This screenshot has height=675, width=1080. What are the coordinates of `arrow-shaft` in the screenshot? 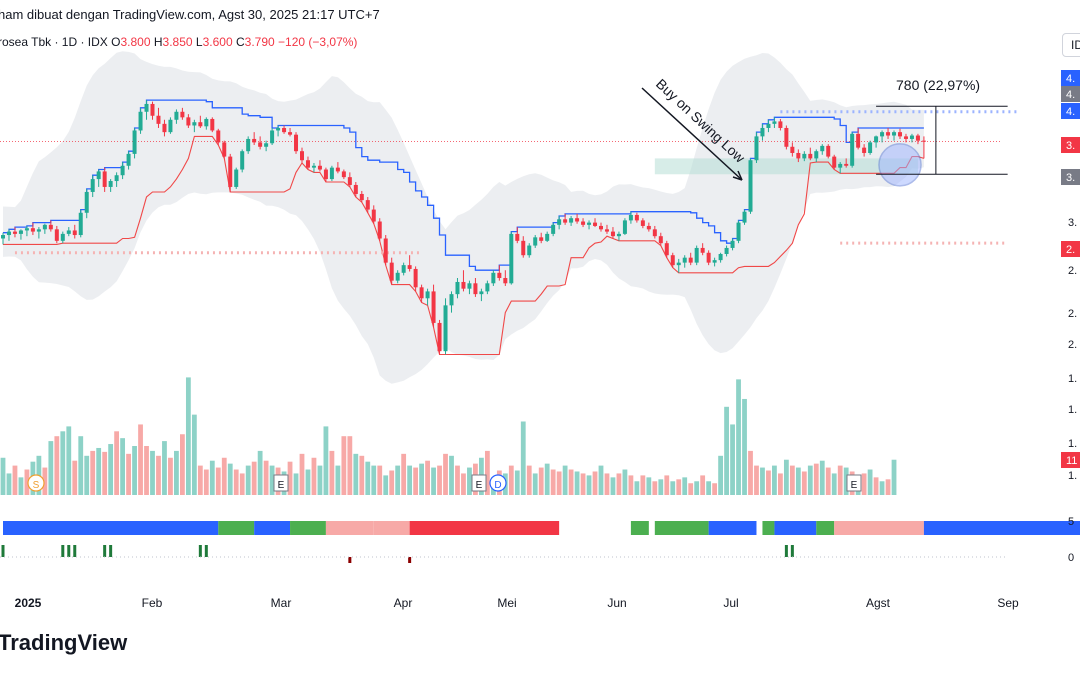 It's located at (692, 134).